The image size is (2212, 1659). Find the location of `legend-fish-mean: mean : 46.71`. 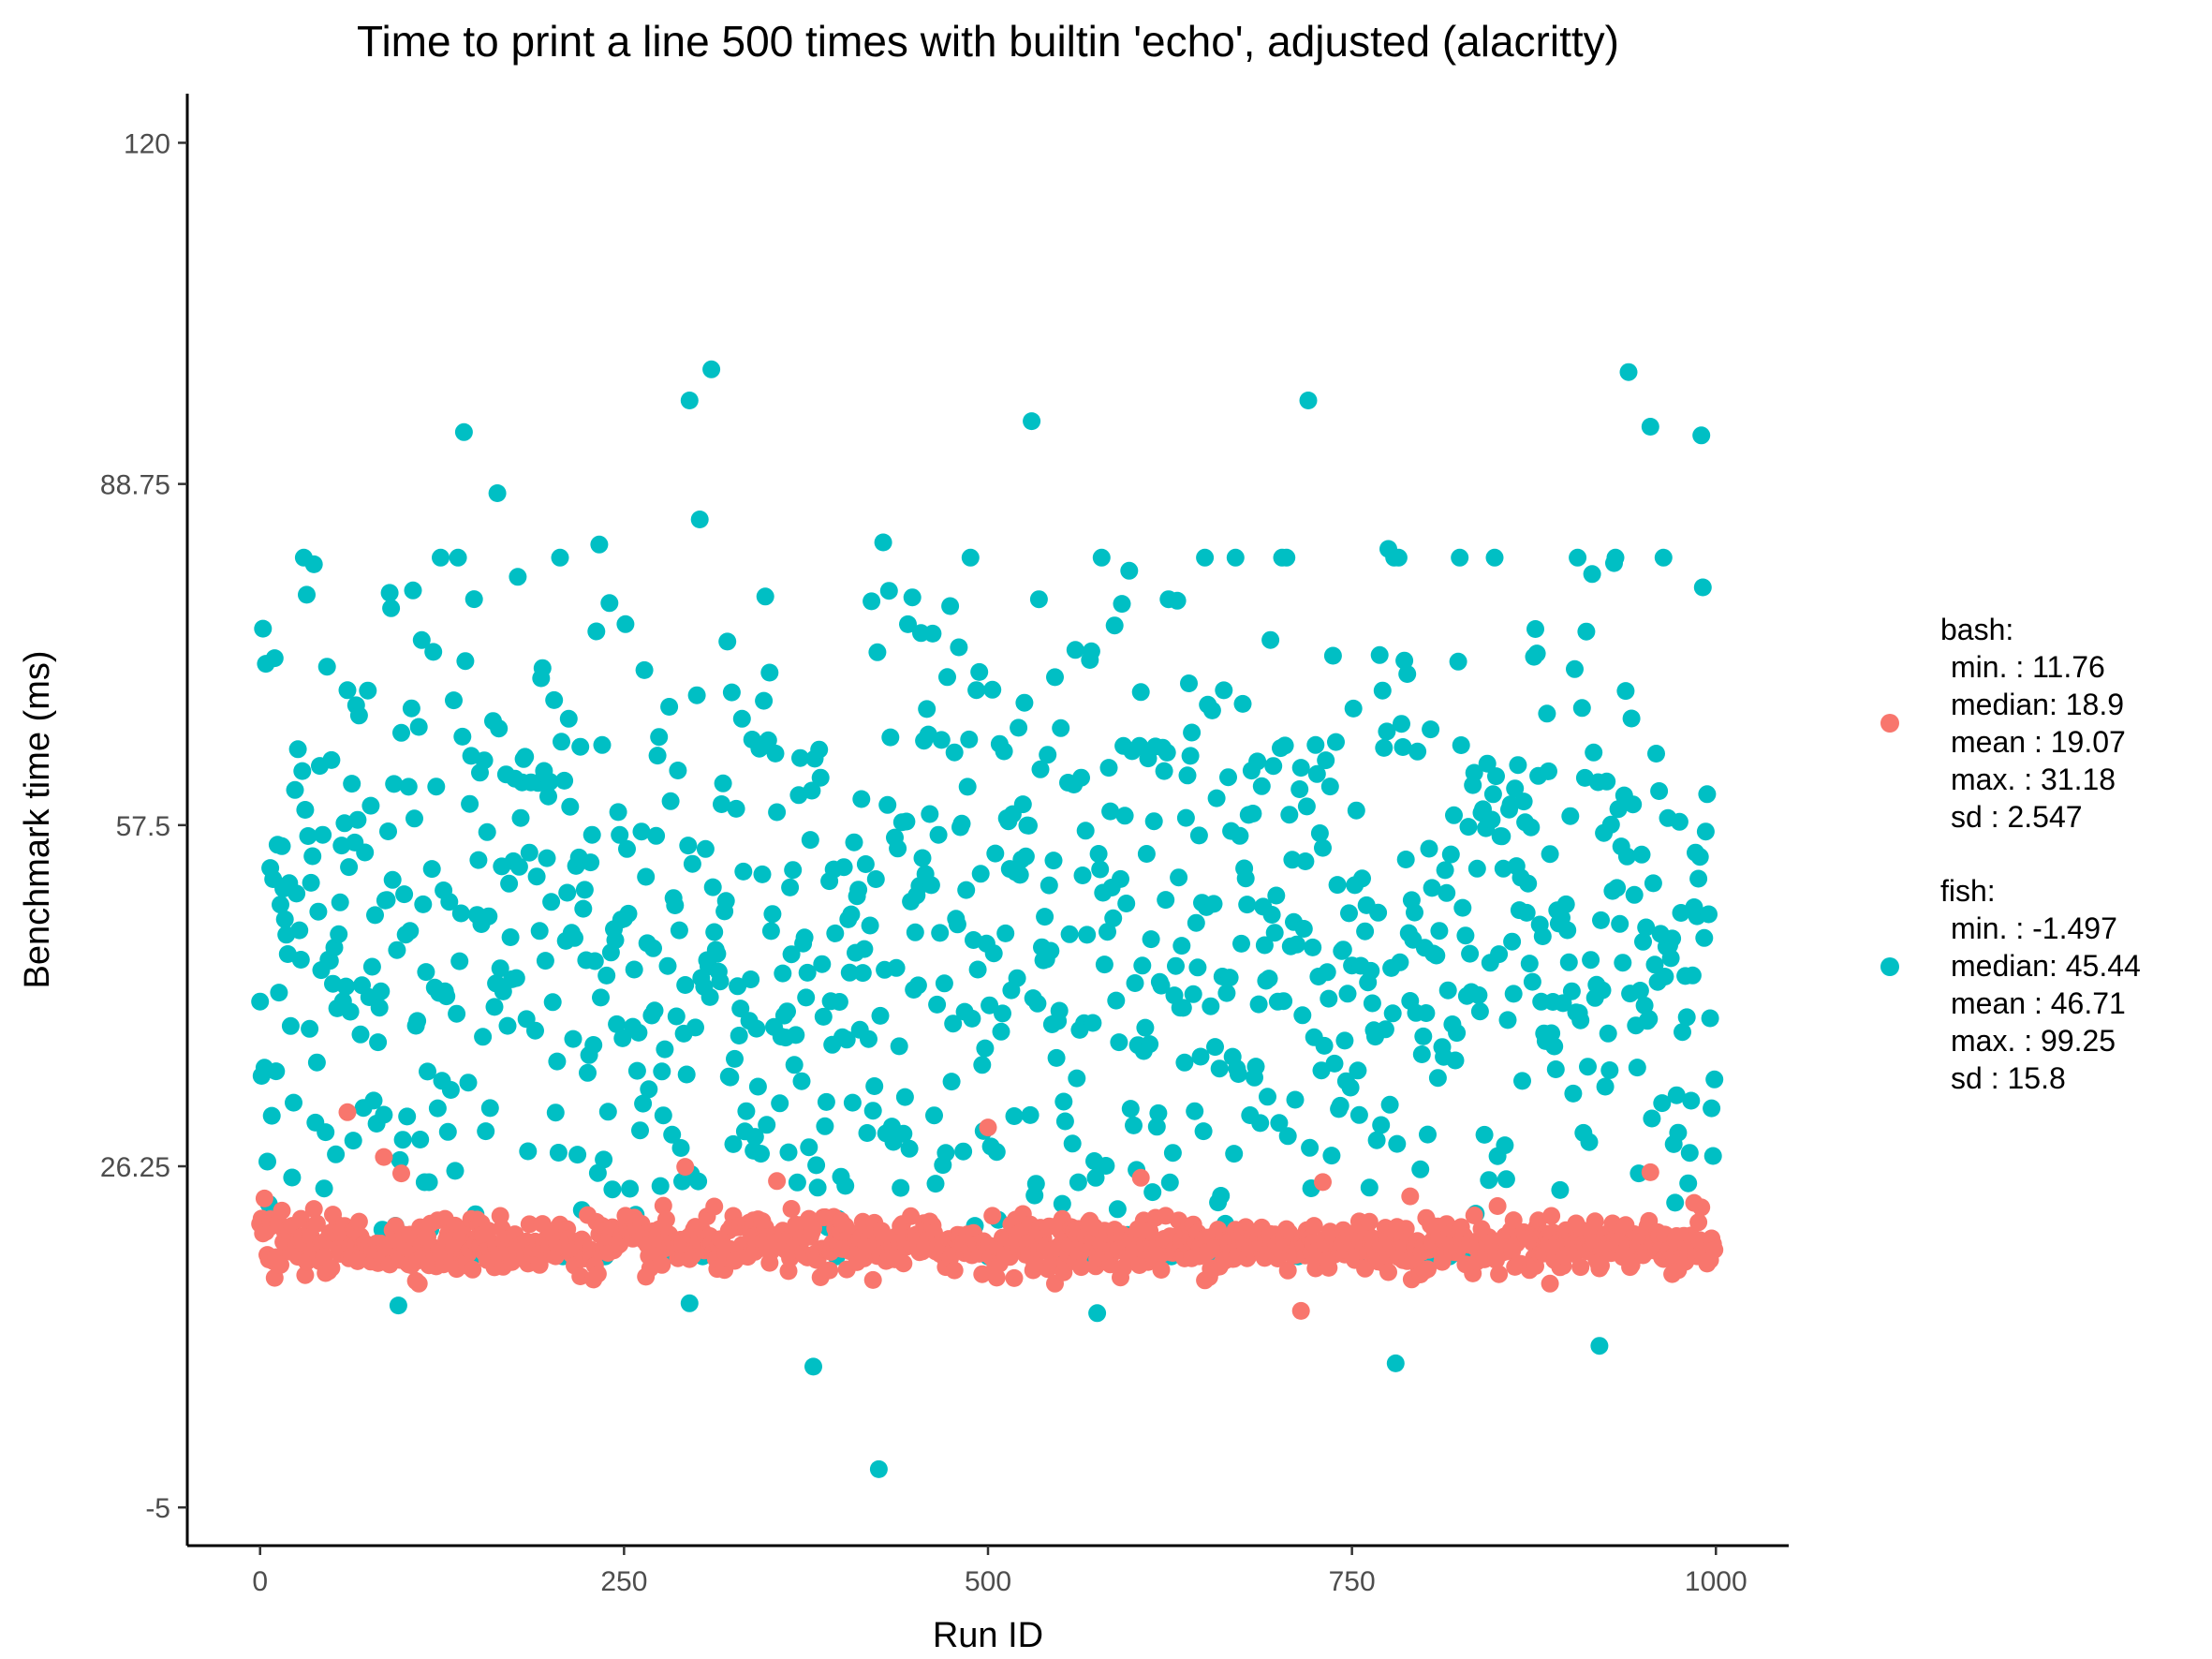

legend-fish-mean: mean : 46.71 is located at coordinates (2038, 1003).